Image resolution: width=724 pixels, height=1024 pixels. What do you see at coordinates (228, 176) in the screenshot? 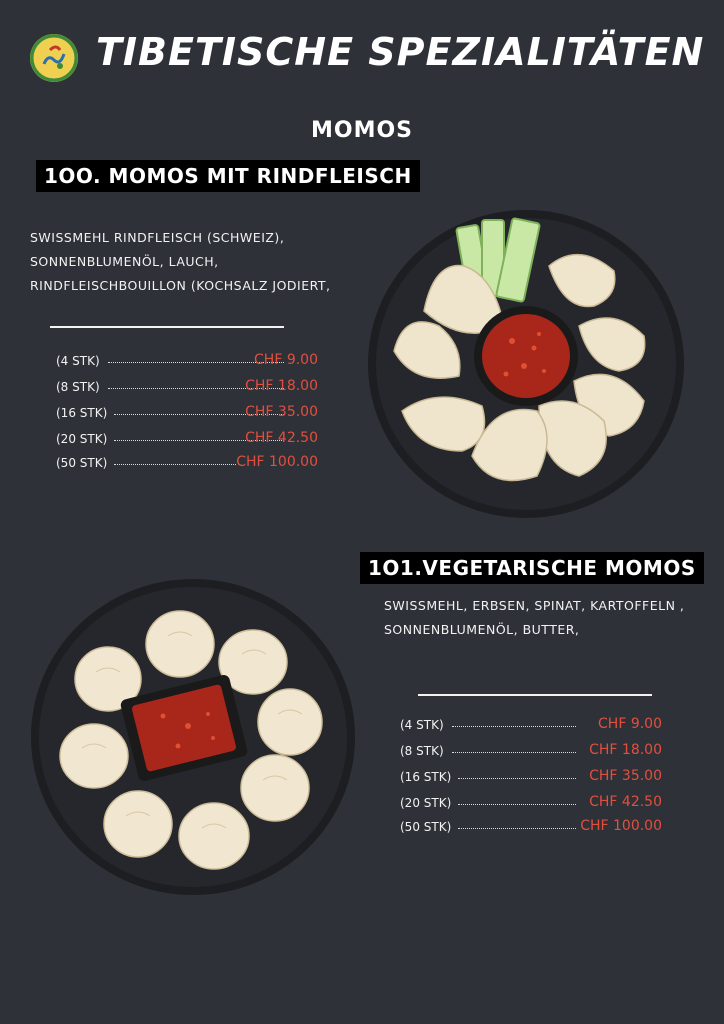
I see `dish-title-beef: 1OO. MOMOS MIT RINDFLEISCH` at bounding box center [228, 176].